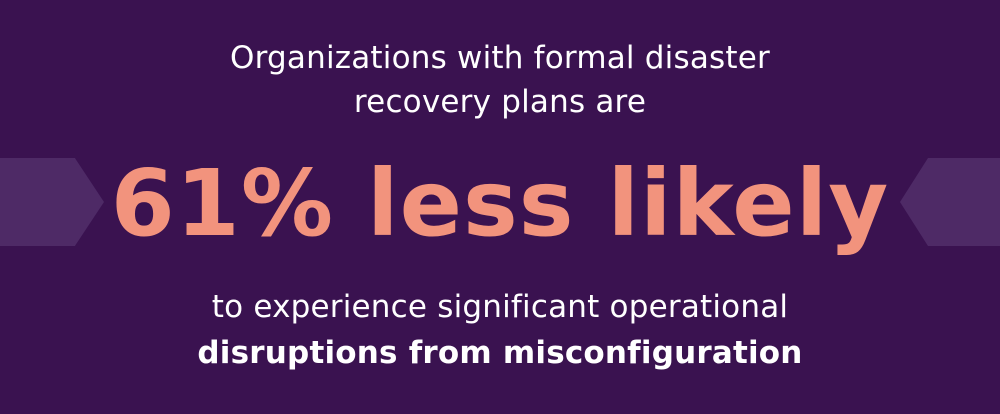 This screenshot has height=414, width=1000. Describe the element at coordinates (500, 353) in the screenshot. I see `outro-line-2: disruptions from misconfiguration` at that location.